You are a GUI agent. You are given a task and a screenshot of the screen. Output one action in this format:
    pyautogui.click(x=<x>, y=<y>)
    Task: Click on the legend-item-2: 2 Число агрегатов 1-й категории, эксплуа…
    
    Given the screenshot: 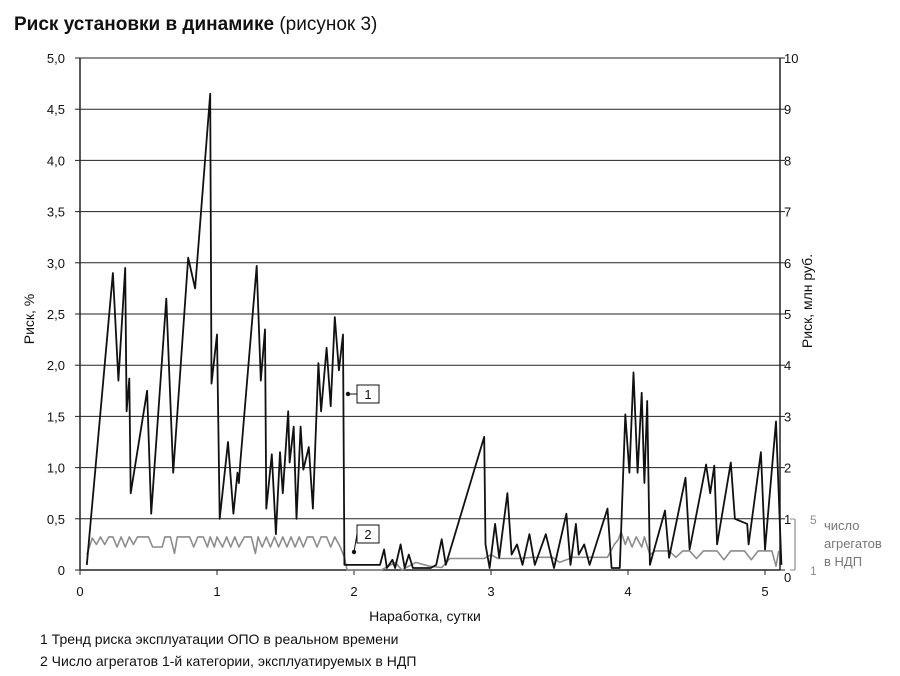 What is the action you would take?
    pyautogui.click(x=228, y=661)
    